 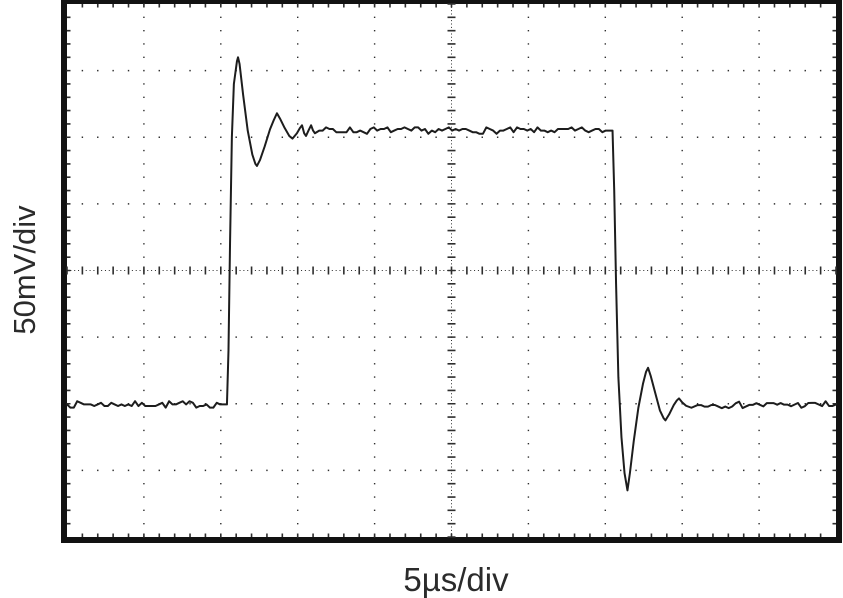 I want to click on y-axis-label: 50mV/div, so click(x=24, y=270).